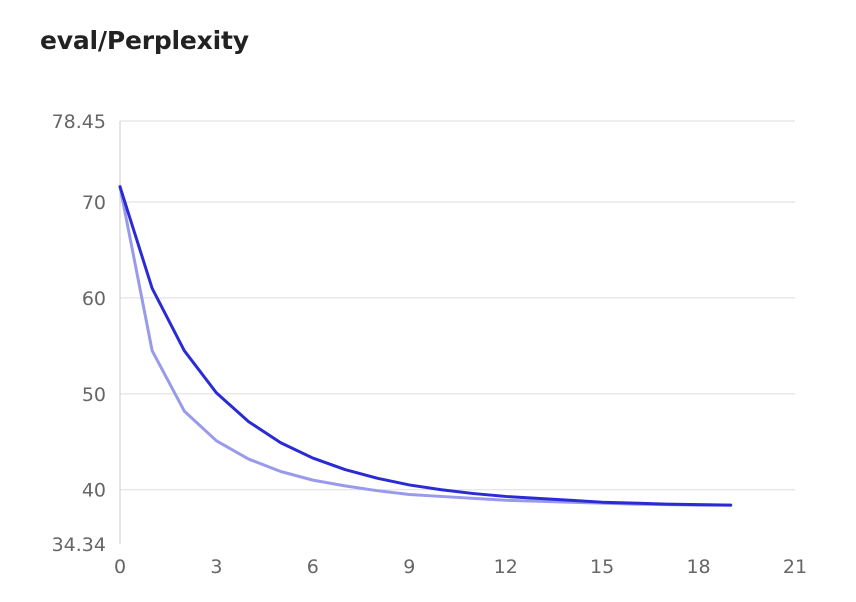 This screenshot has height=602, width=856. What do you see at coordinates (94, 395) in the screenshot?
I see `y-tick-label: 50` at bounding box center [94, 395].